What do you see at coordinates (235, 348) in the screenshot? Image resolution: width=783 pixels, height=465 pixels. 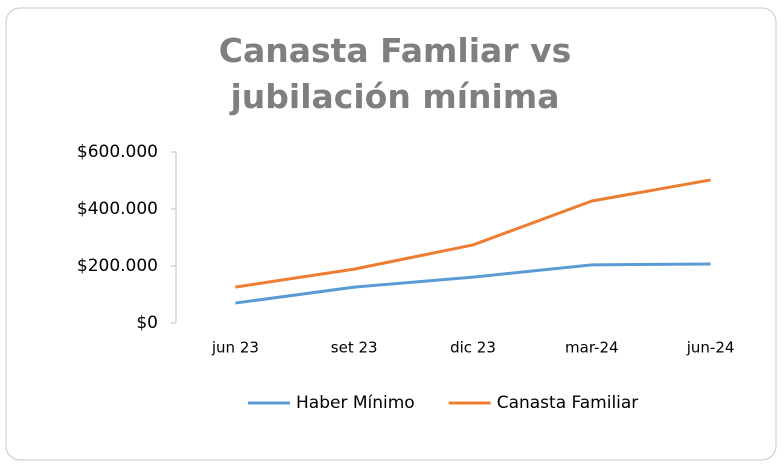 I see `x-tick-label: jun 23` at bounding box center [235, 348].